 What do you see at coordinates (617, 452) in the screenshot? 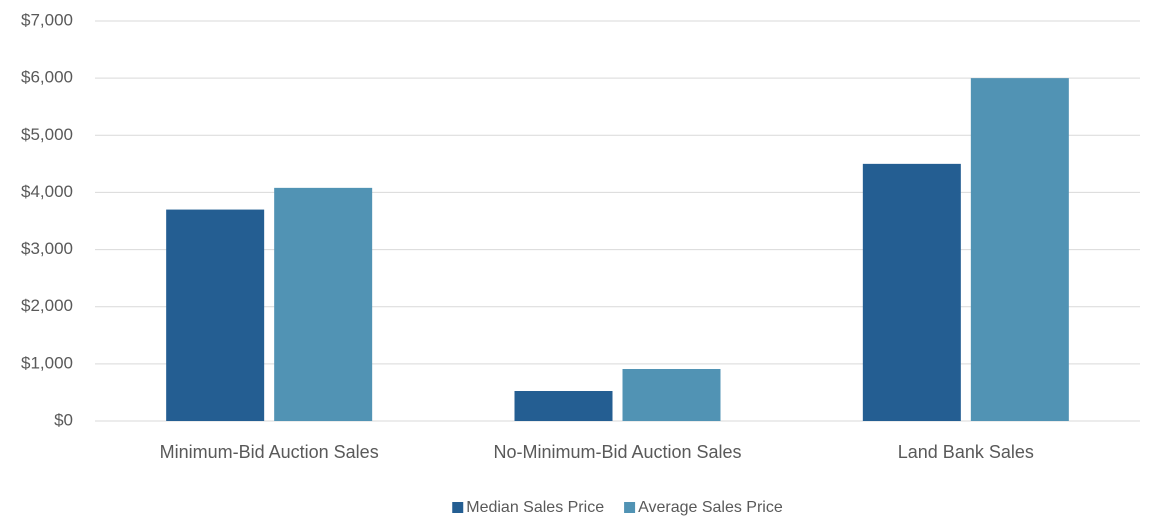
I see `x-tick-label: No-Minimum-Bid Auction Sales` at bounding box center [617, 452].